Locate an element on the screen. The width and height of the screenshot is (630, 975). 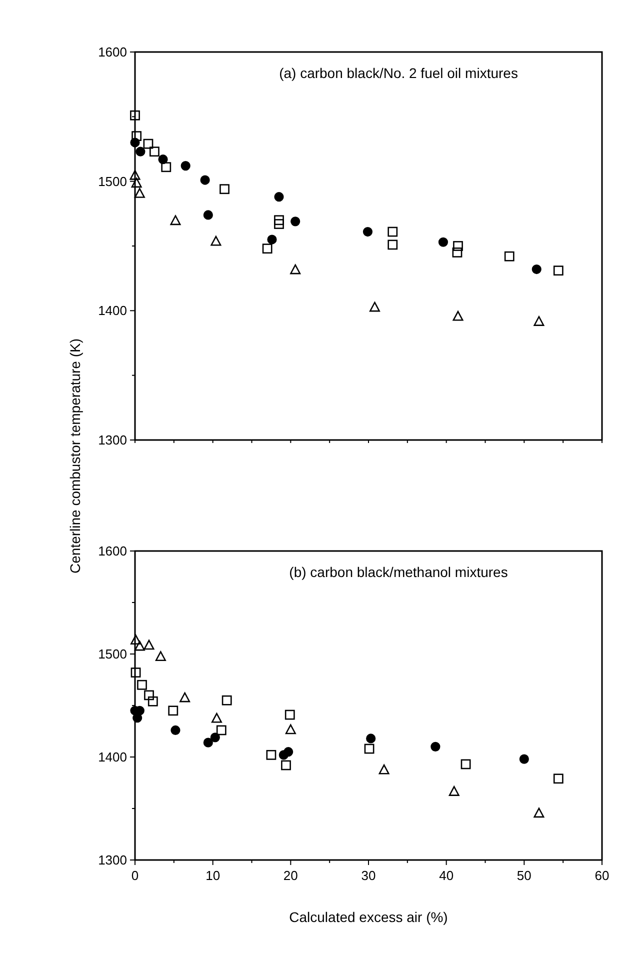
x-tick-label: 50 is located at coordinates (524, 875).